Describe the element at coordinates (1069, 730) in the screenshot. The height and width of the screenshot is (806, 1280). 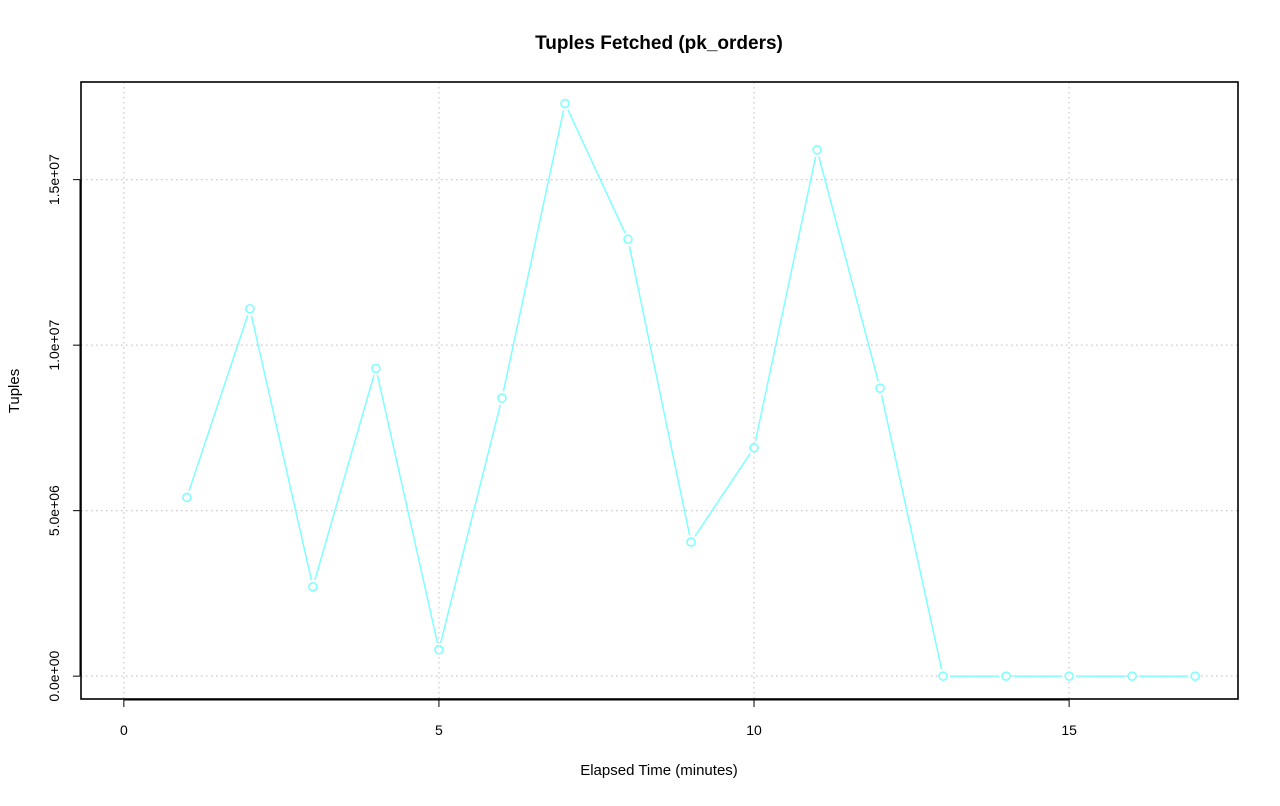
I see `x-tick-label: 15` at that location.